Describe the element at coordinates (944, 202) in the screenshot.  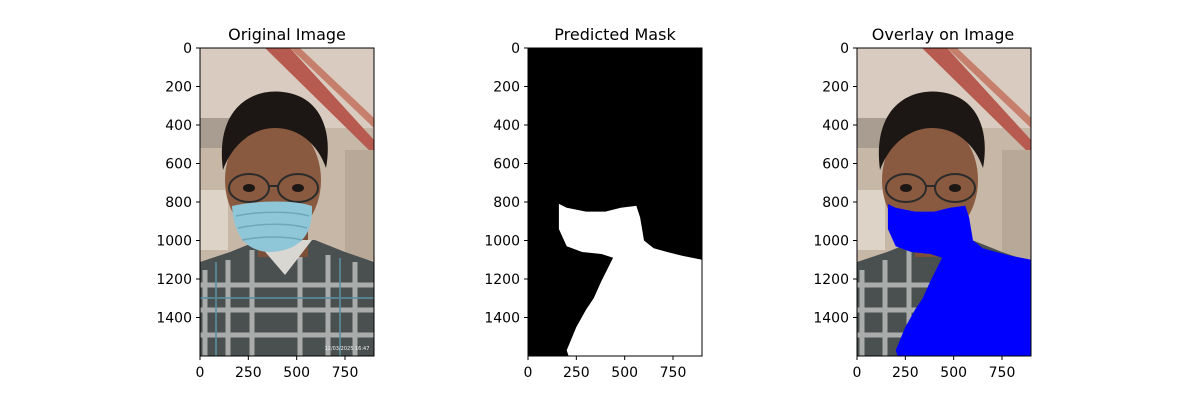
I see `overlay-photo` at that location.